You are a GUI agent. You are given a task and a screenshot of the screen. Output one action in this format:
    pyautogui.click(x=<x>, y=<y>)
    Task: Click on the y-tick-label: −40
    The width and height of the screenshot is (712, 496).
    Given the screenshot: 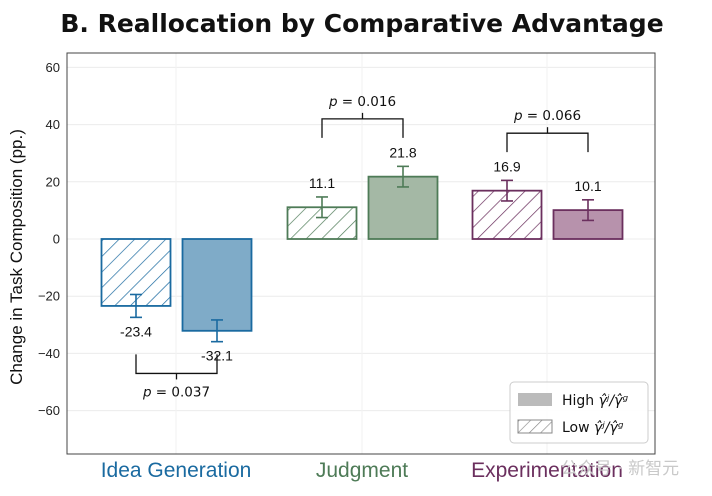 What is the action you would take?
    pyautogui.click(x=49, y=353)
    